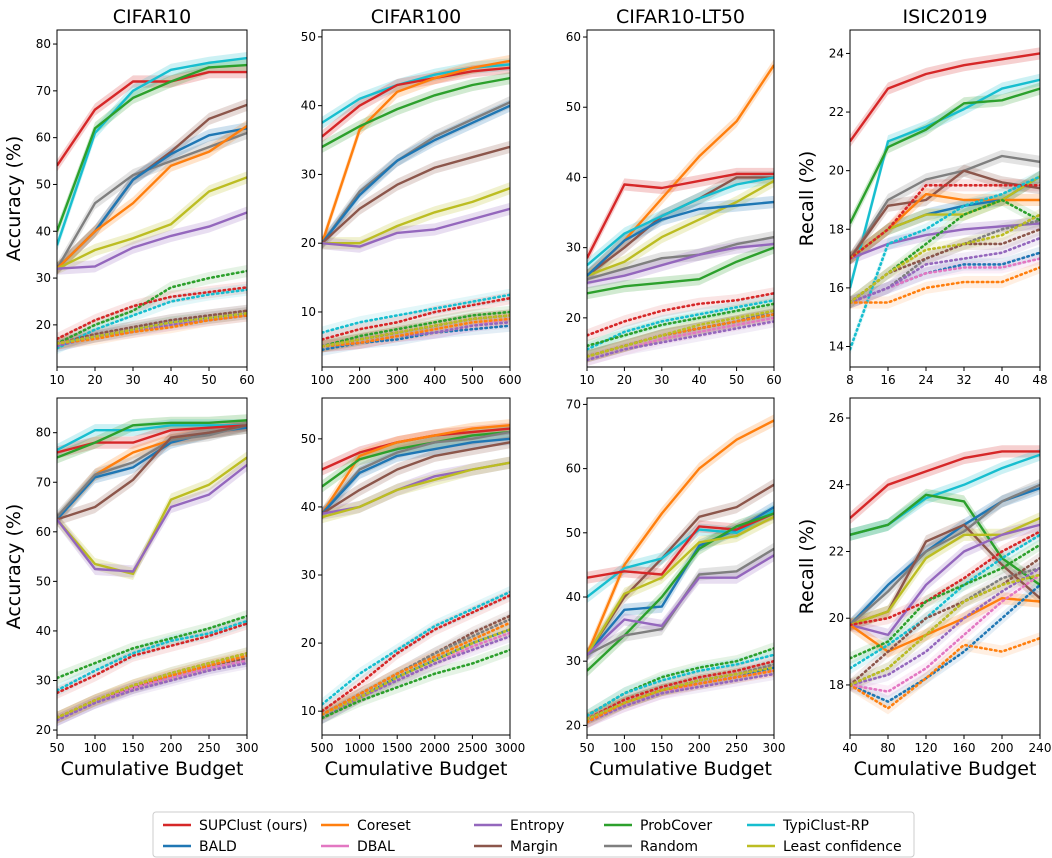  I want to click on band-supclust-ours-dotted, so click(416, 653).